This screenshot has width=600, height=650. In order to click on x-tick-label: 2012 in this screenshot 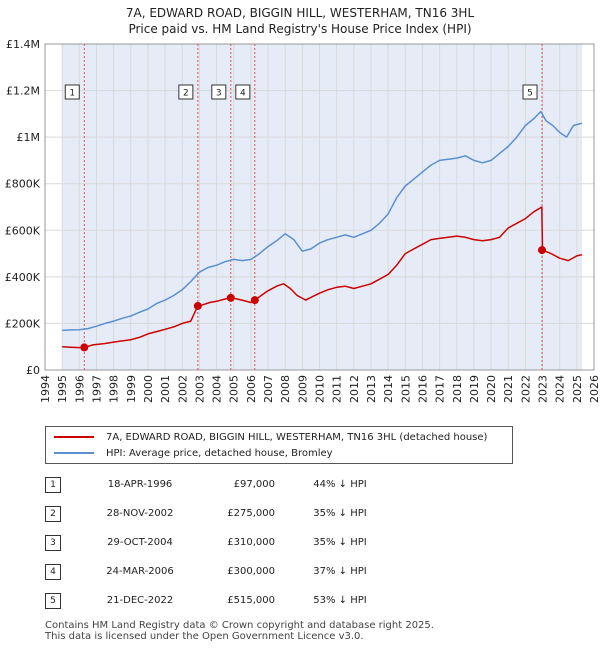, I will do `click(354, 389)`.